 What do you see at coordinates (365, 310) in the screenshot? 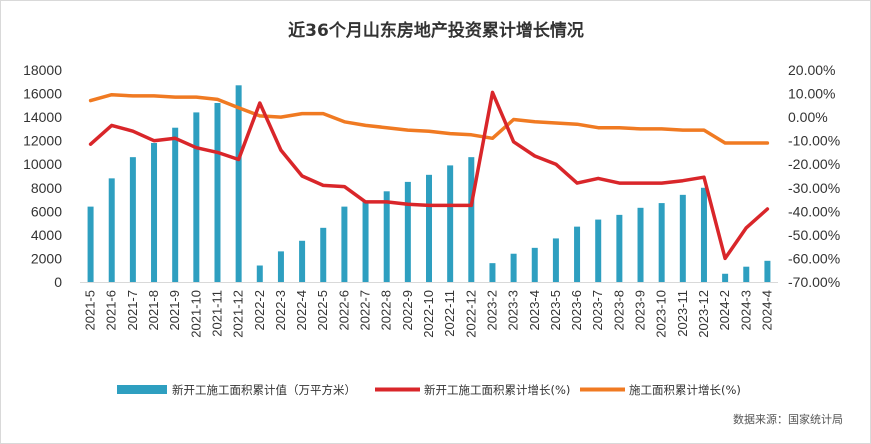
I see `x-tick-label: 2022-7` at bounding box center [365, 310].